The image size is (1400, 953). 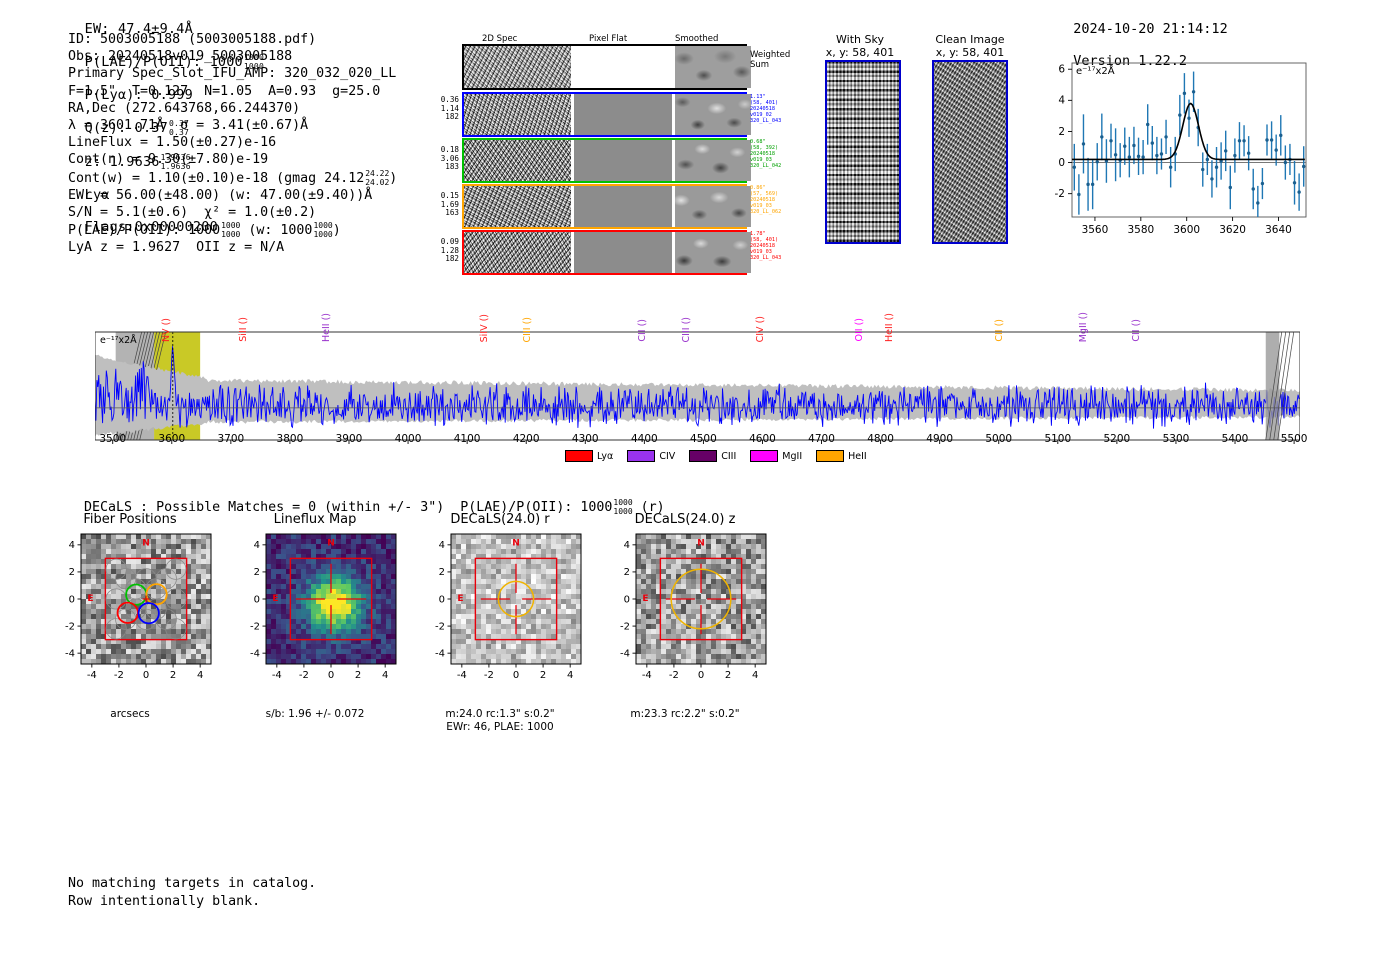 I want to click on line-label-ciii-4: CIII (), so click(x=528, y=329).